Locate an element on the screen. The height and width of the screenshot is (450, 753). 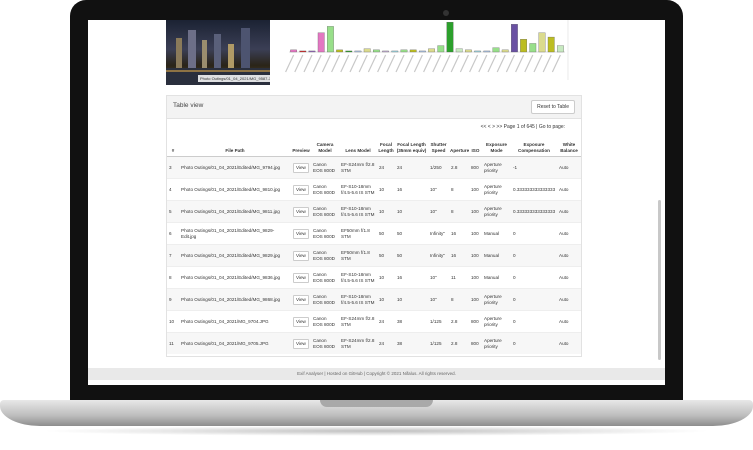
scrollbar is located at coordinates (659, 280).